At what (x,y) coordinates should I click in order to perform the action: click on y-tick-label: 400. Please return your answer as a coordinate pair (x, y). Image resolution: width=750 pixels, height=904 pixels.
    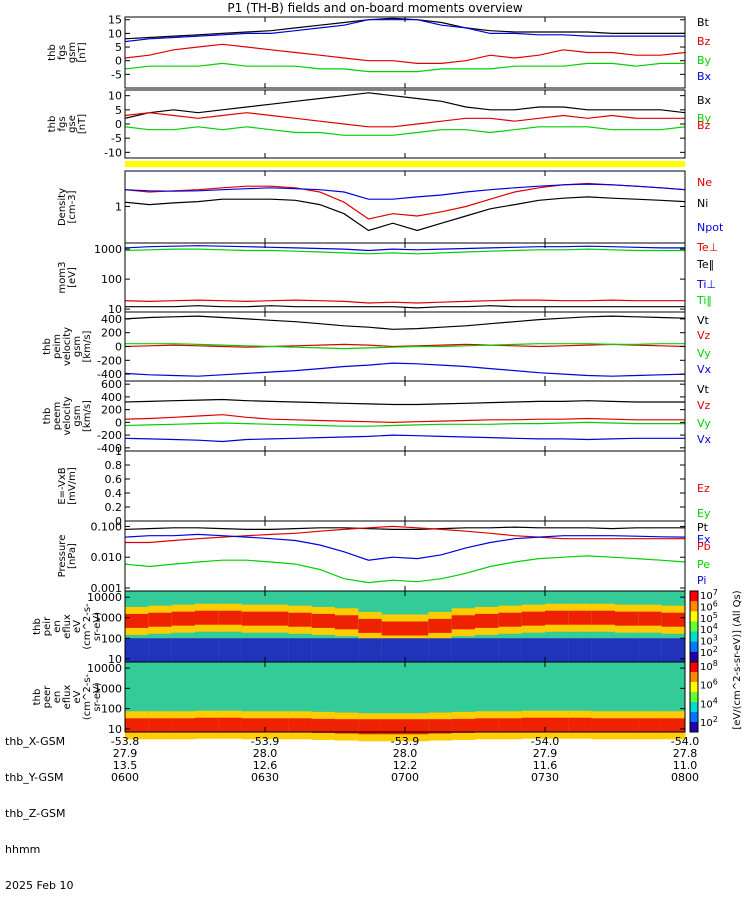
    Looking at the image, I should click on (111, 319).